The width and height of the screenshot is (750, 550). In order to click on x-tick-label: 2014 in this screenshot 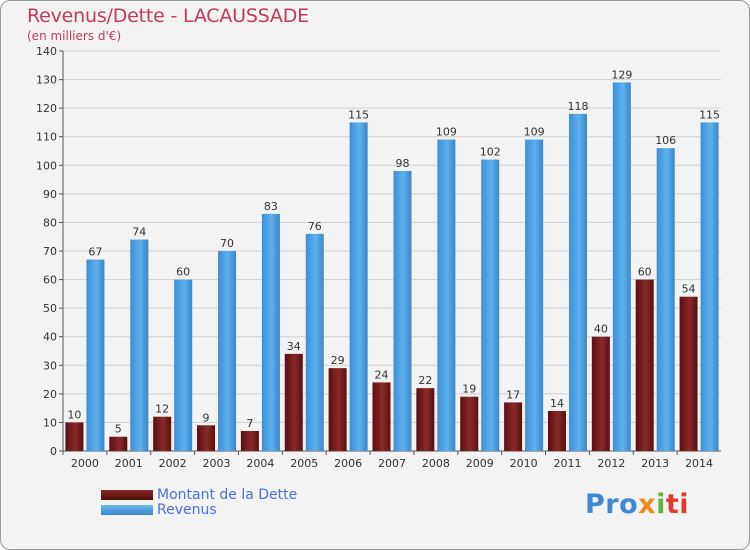, I will do `click(699, 463)`.